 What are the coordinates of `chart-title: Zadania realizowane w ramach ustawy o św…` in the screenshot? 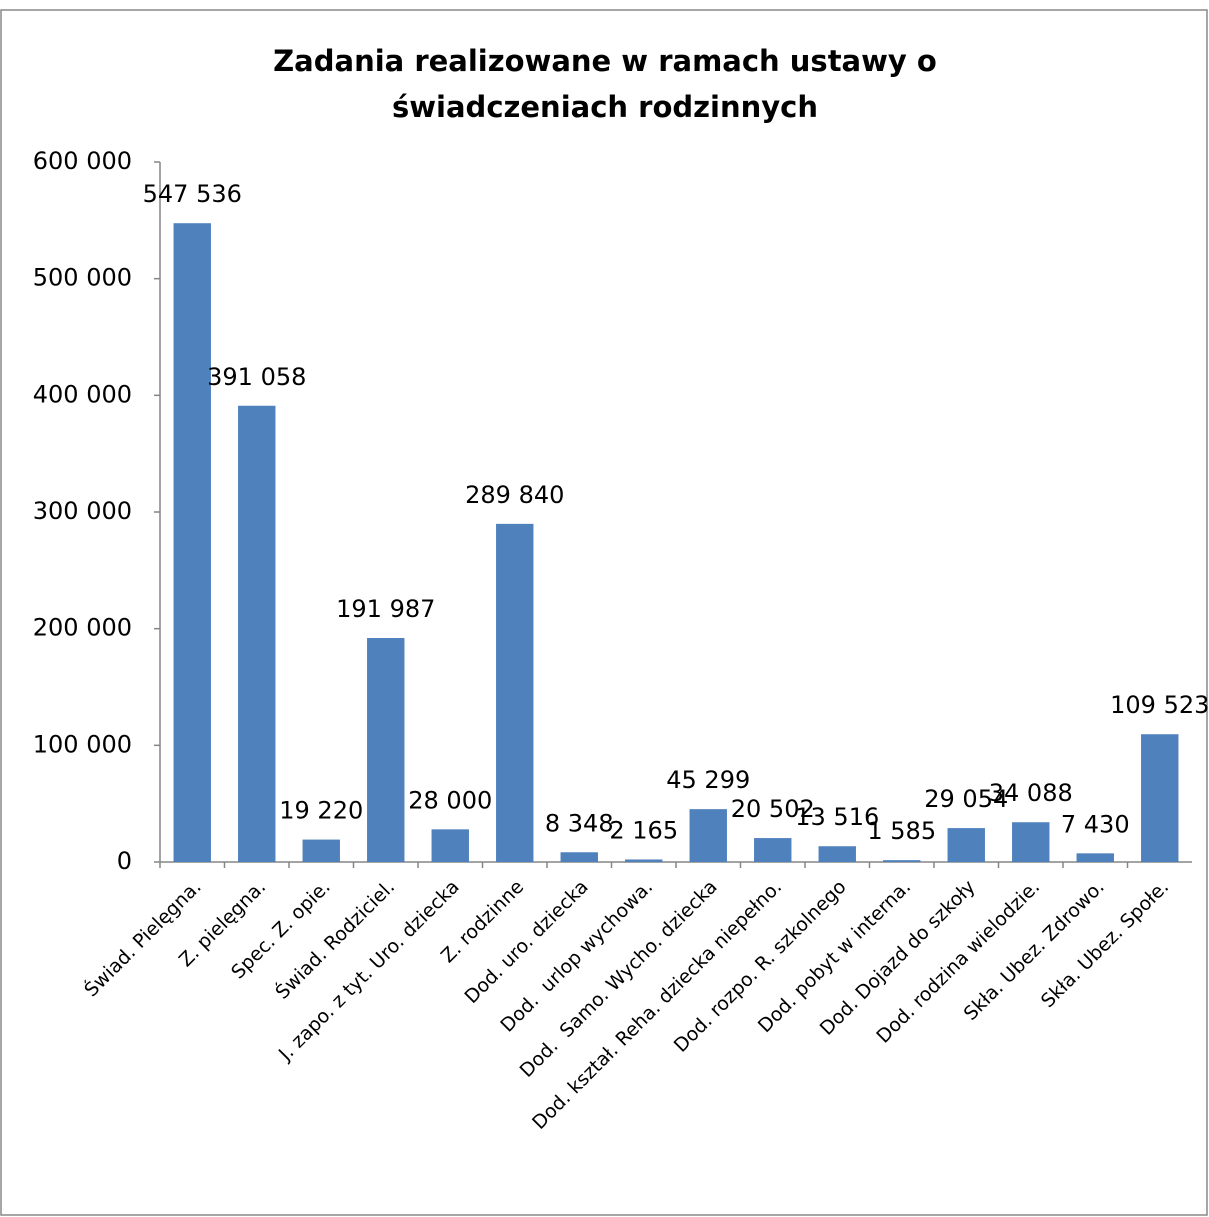 It's located at (605, 84).